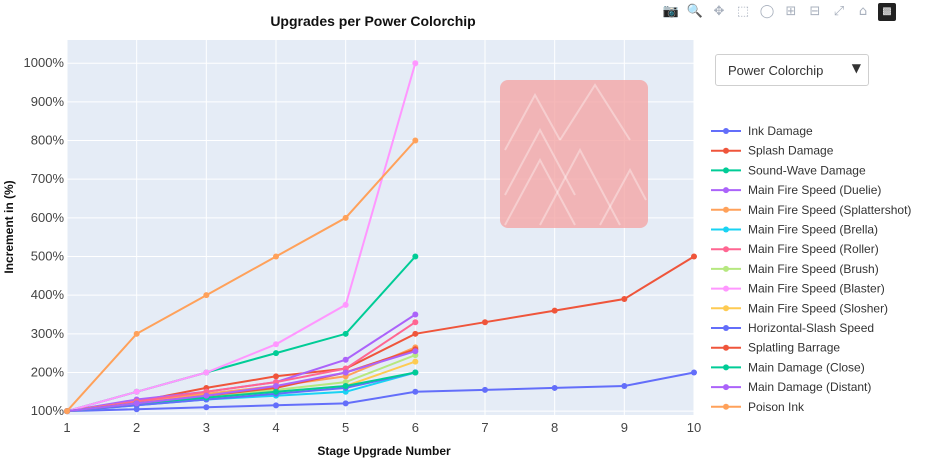 Image resolution: width=936 pixels, height=467 pixels. I want to click on y-tick-label: 600%, so click(48, 217).